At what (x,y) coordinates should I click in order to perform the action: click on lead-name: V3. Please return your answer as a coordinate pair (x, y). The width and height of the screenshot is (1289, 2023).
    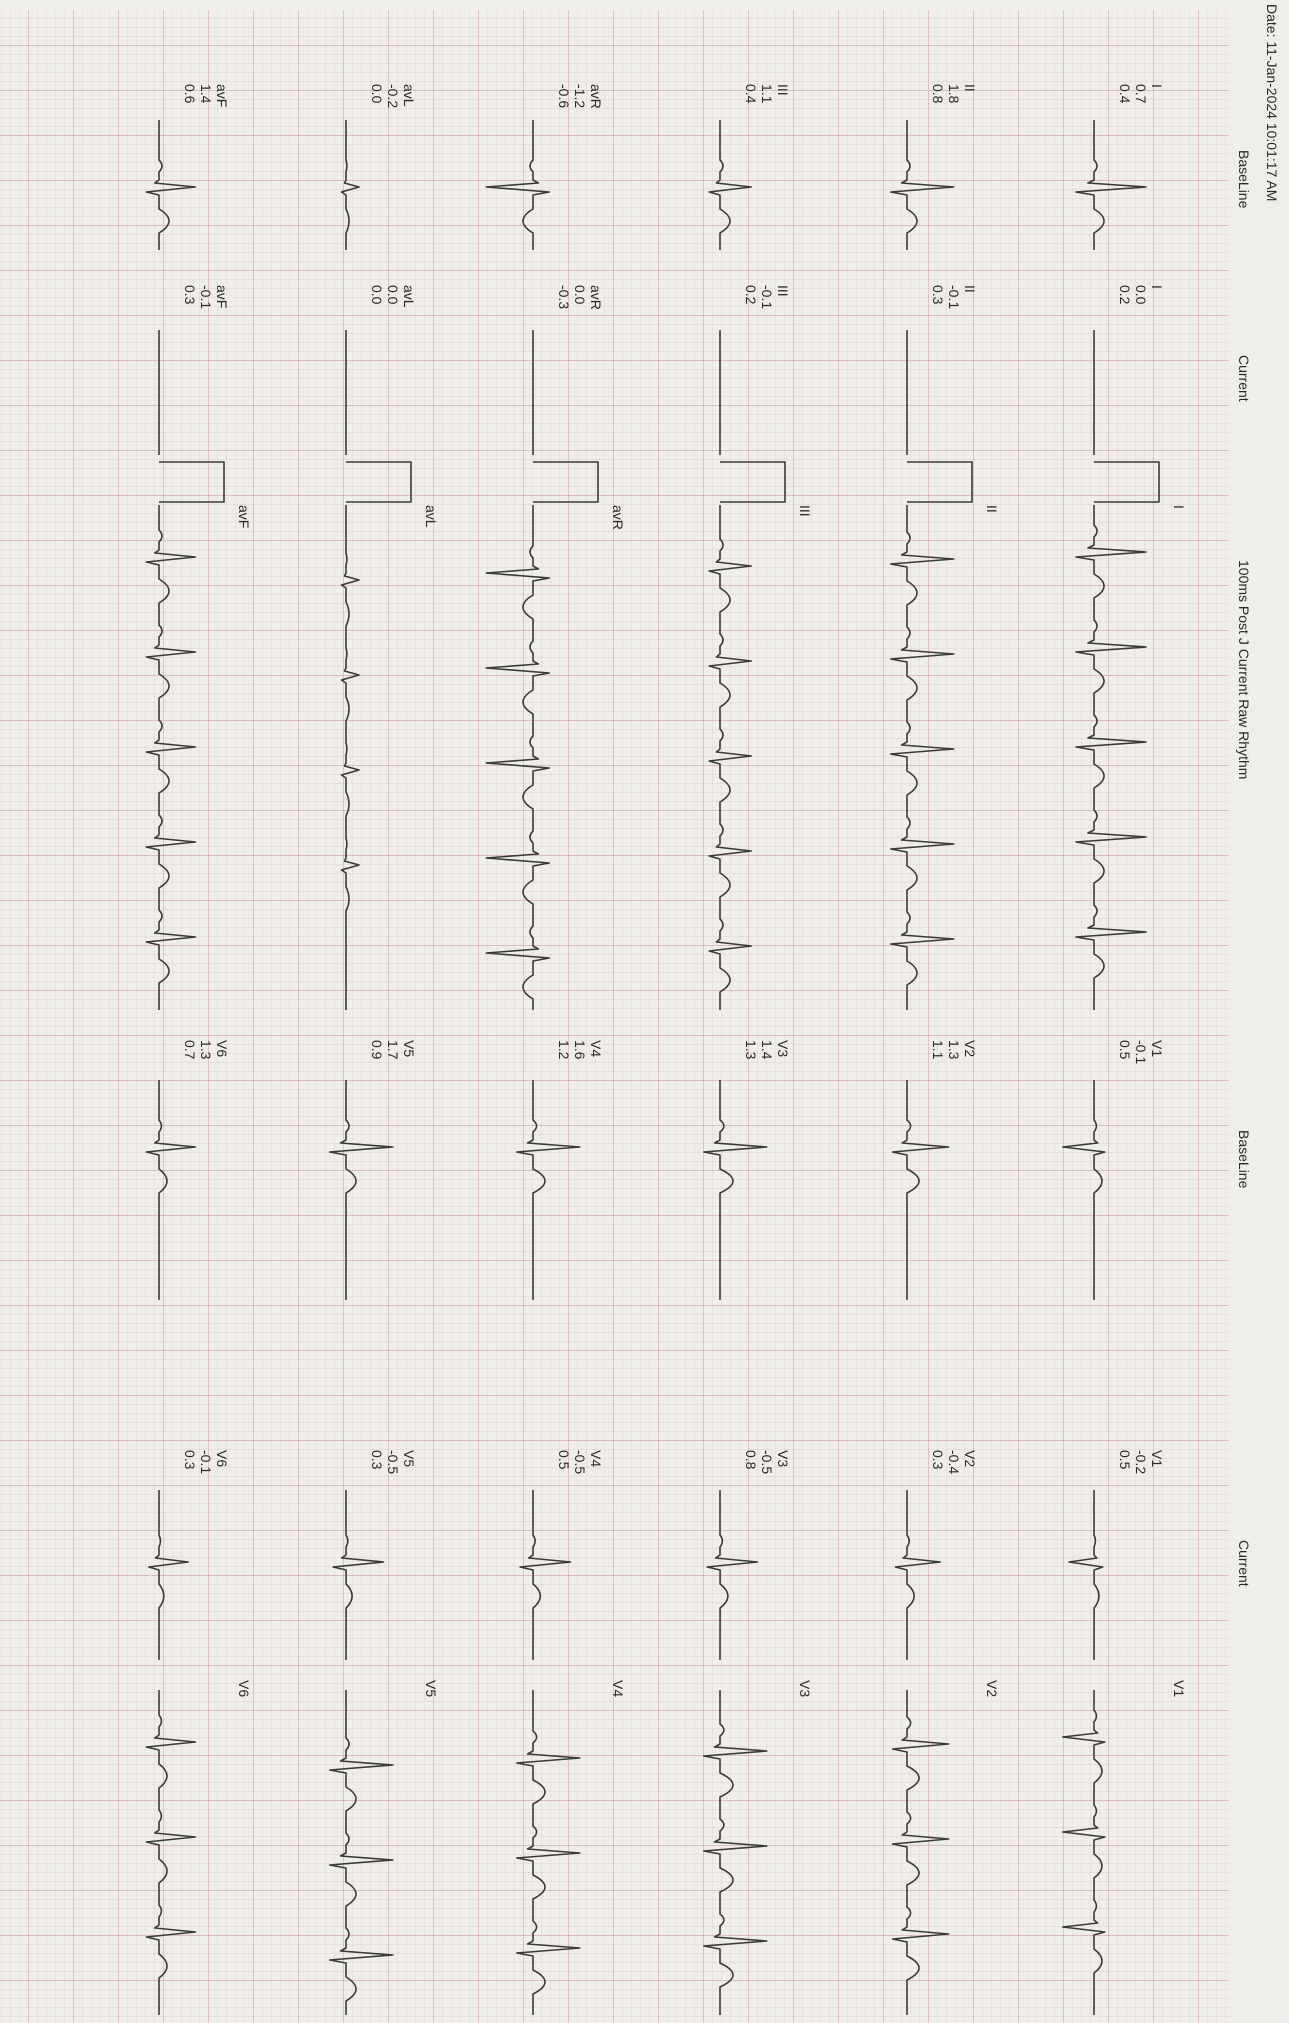
    Looking at the image, I should click on (783, 1458).